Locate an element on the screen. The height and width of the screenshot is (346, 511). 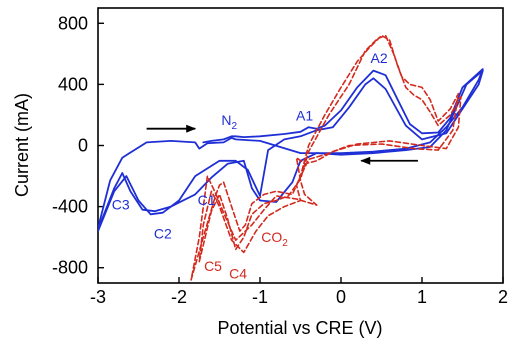
x-tick-label: -3 is located at coordinates (98, 297).